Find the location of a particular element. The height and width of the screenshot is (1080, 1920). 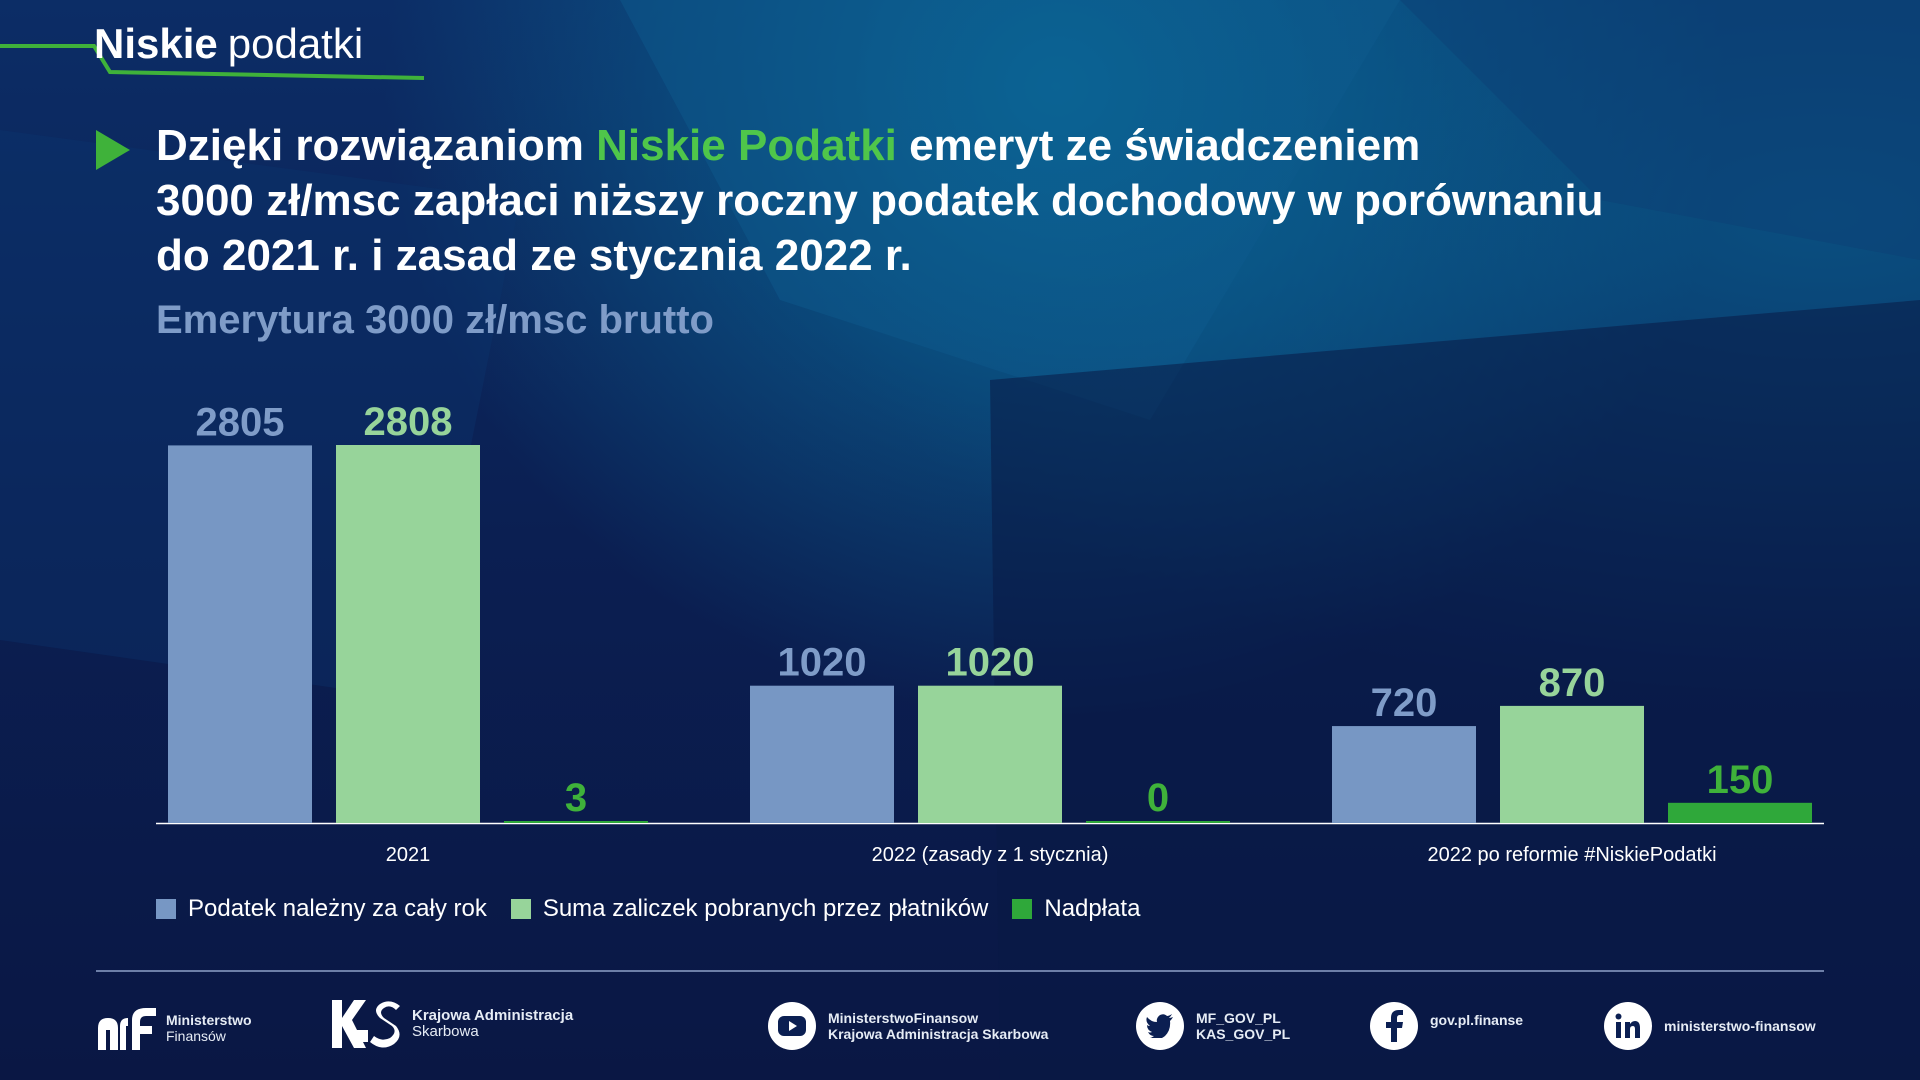

data-label: 2808 is located at coordinates (408, 422).